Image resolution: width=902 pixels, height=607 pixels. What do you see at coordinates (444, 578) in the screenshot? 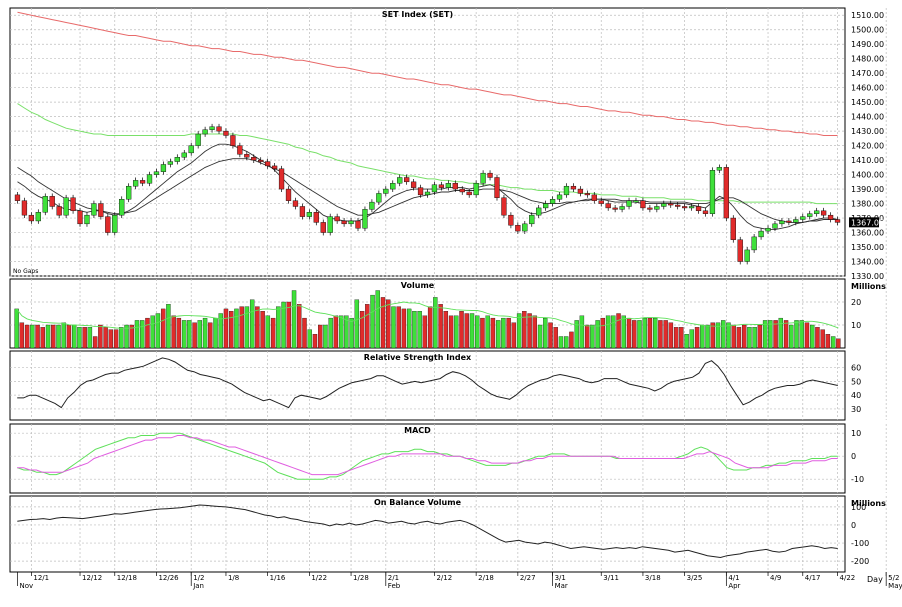
I see `x-tick-label: 2/12` at bounding box center [444, 578].